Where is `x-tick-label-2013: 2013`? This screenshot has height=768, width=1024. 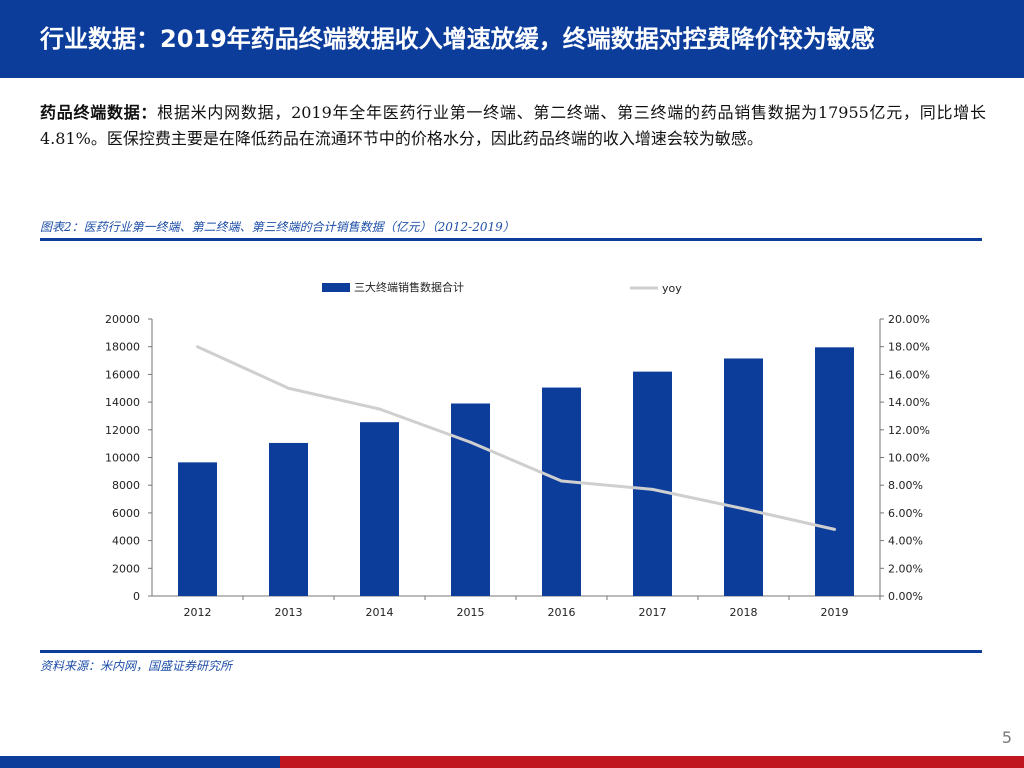 x-tick-label-2013: 2013 is located at coordinates (289, 612).